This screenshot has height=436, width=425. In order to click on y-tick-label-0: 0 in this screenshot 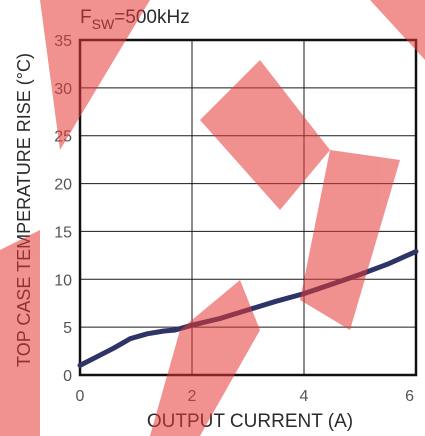, I will do `click(67, 376)`.